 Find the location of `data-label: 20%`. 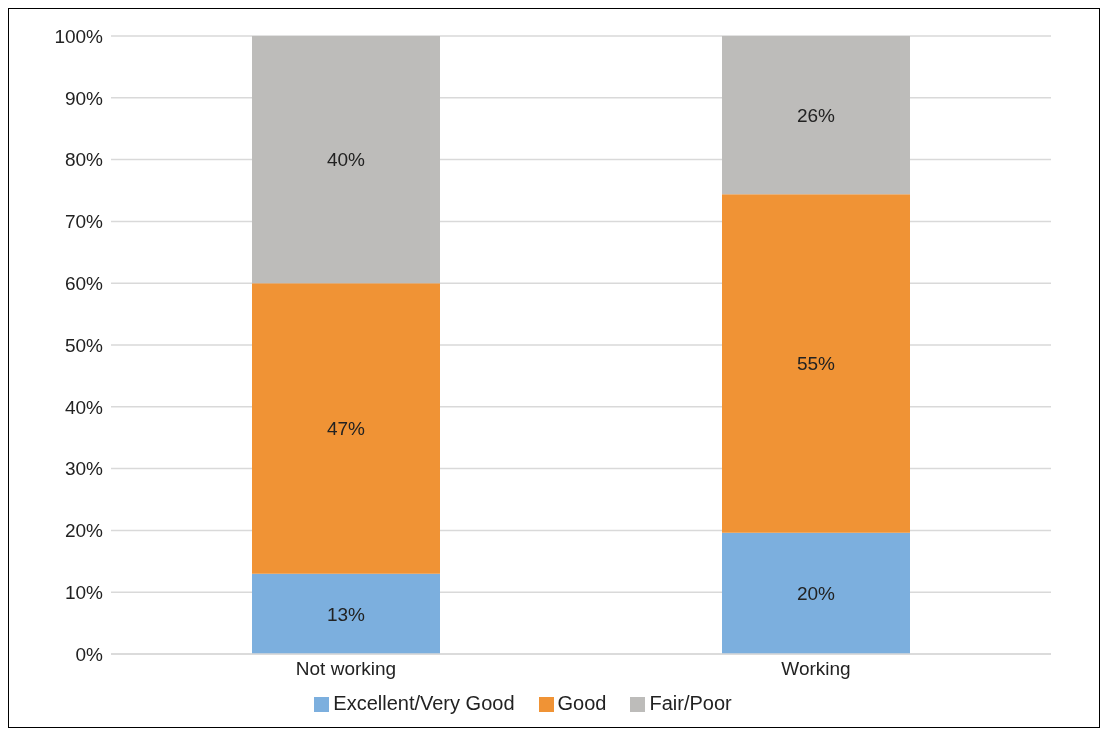

data-label: 20% is located at coordinates (816, 594).